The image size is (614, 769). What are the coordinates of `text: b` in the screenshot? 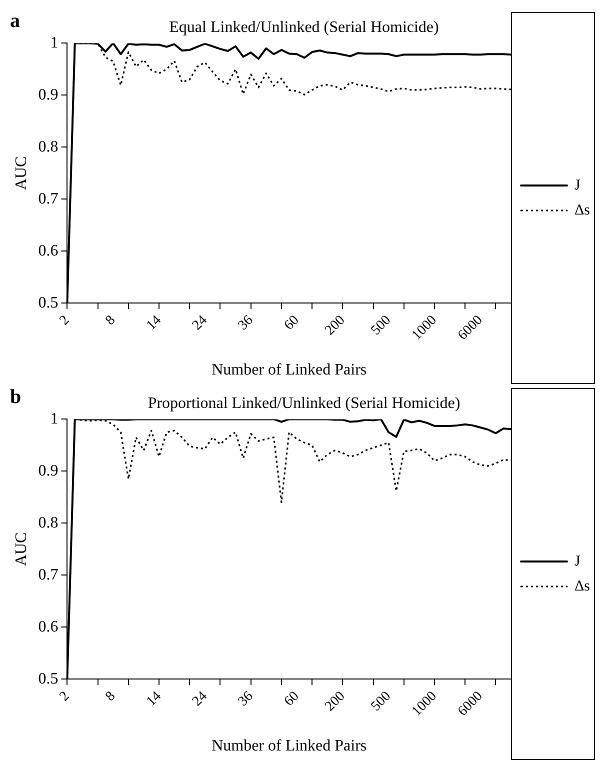 It's located at (16, 397).